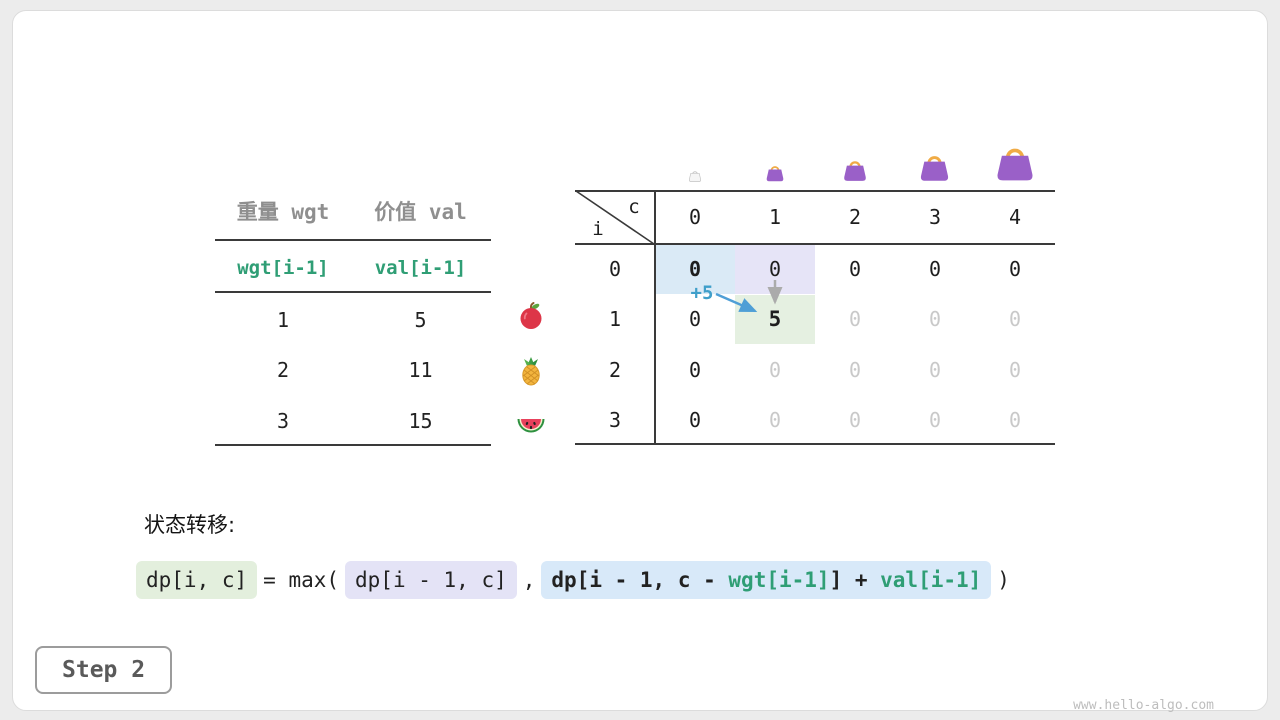 This screenshot has width=1280, height=720. I want to click on item-value-cell: 11, so click(420, 370).